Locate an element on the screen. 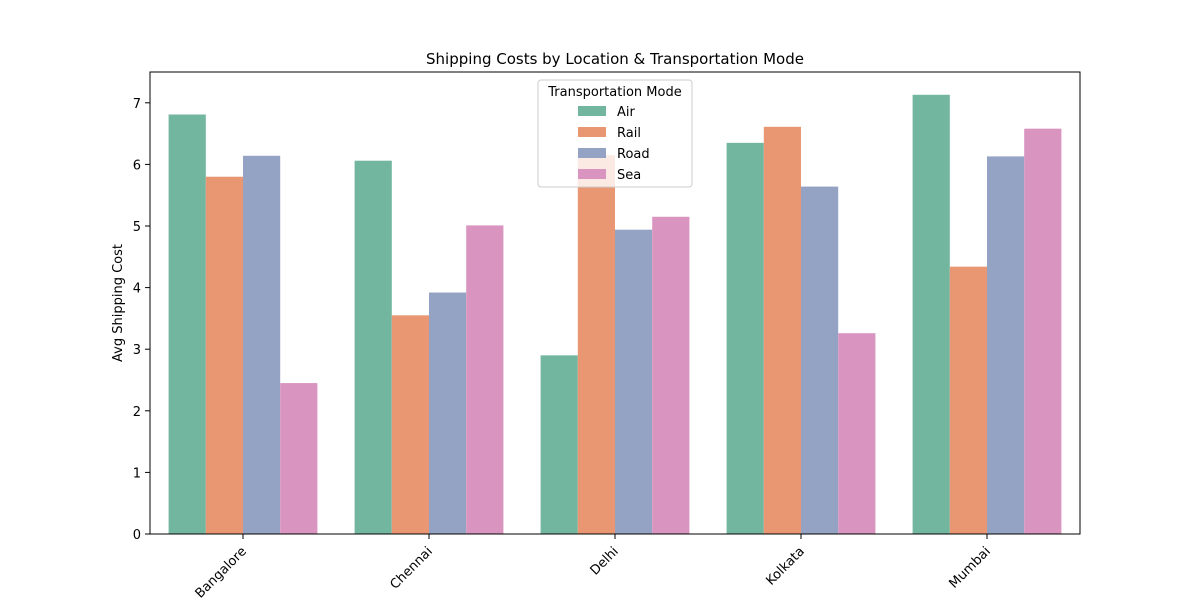  legend-box is located at coordinates (615, 133).